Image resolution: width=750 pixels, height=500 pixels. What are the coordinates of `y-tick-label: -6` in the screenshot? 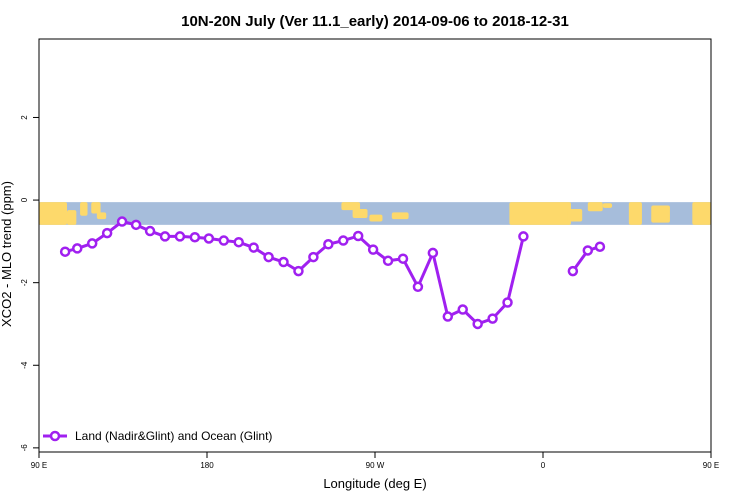 It's located at (24, 448).